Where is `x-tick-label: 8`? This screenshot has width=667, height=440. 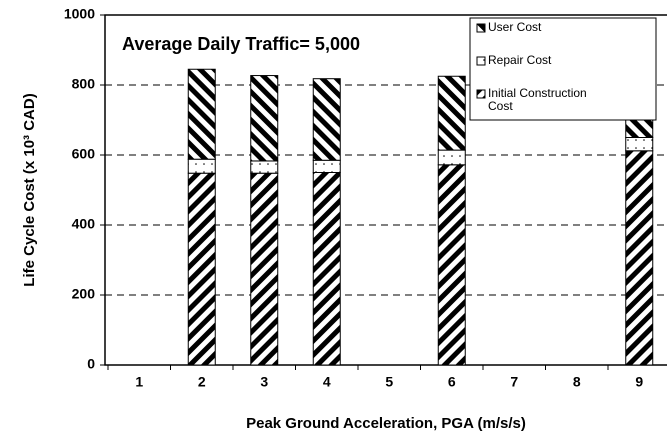 x-tick-label: 8 is located at coordinates (577, 382).